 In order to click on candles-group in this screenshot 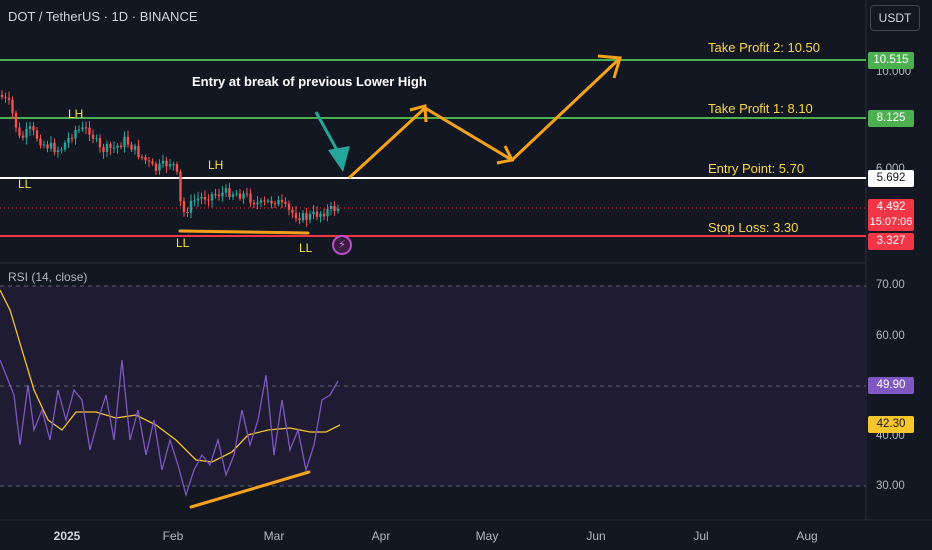, I will do `click(170, 158)`.